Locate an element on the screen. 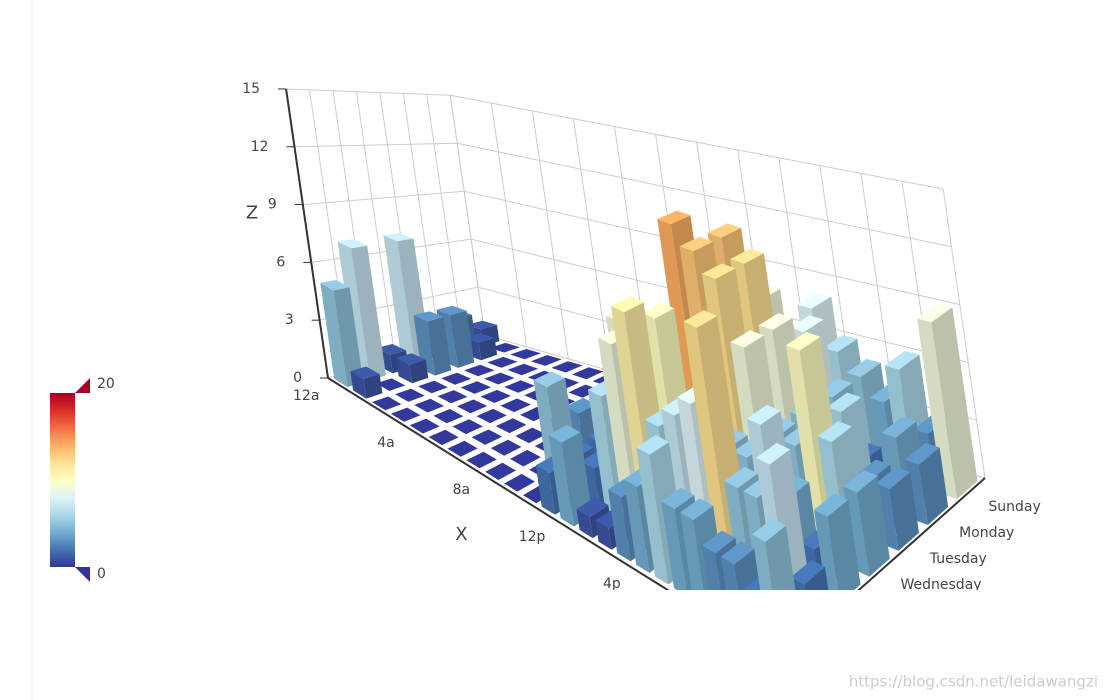 This screenshot has width=1108, height=700. visual-map: 20 0 is located at coordinates (82, 479).